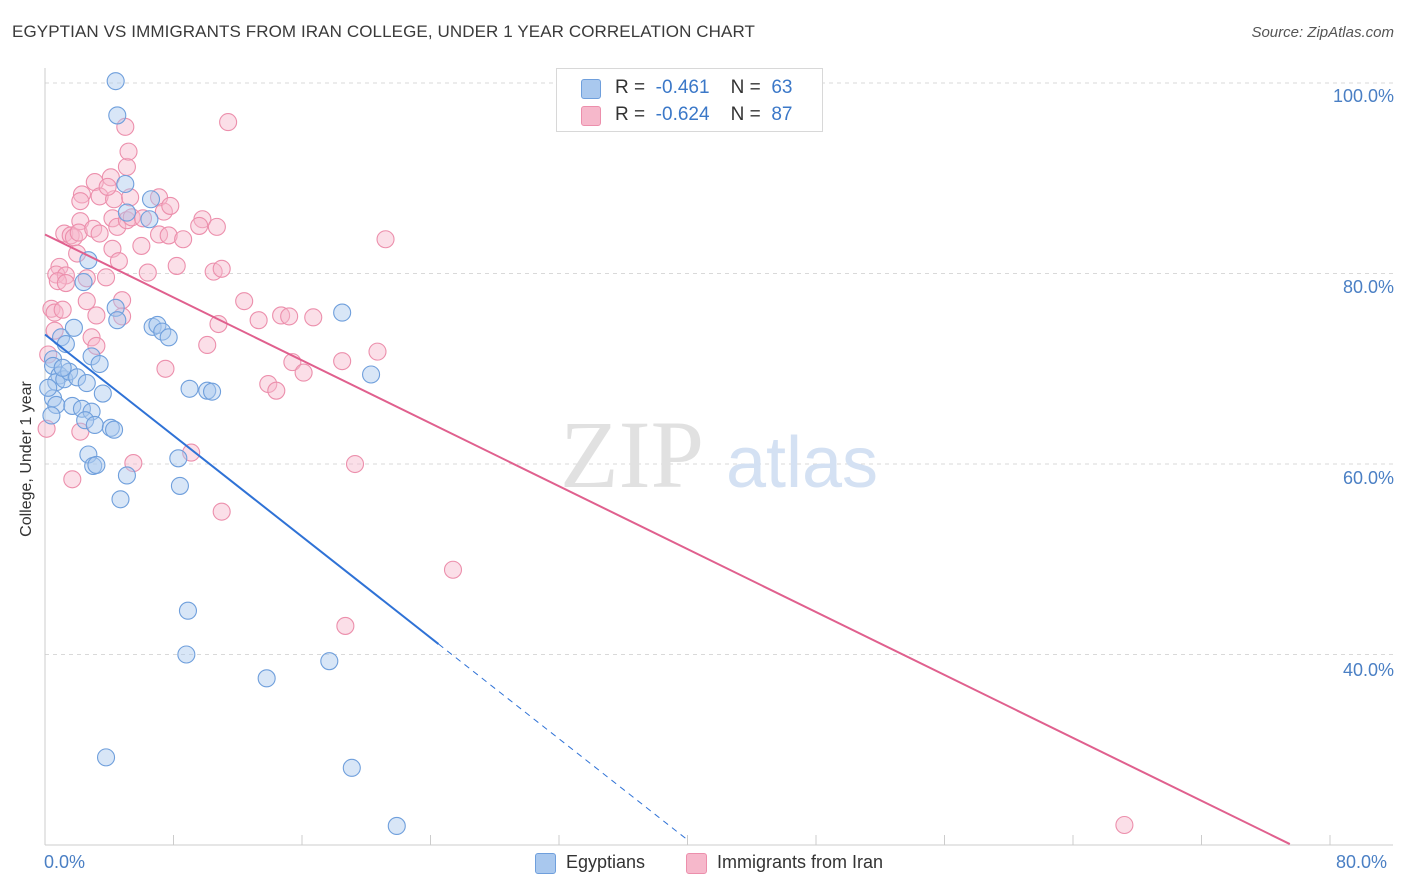 Image resolution: width=1406 pixels, height=892 pixels. Describe the element at coordinates (689, 100) in the screenshot. I see `correlation-legend: R = -0.461 N = 63 R = -0.624 N = 87` at that location.